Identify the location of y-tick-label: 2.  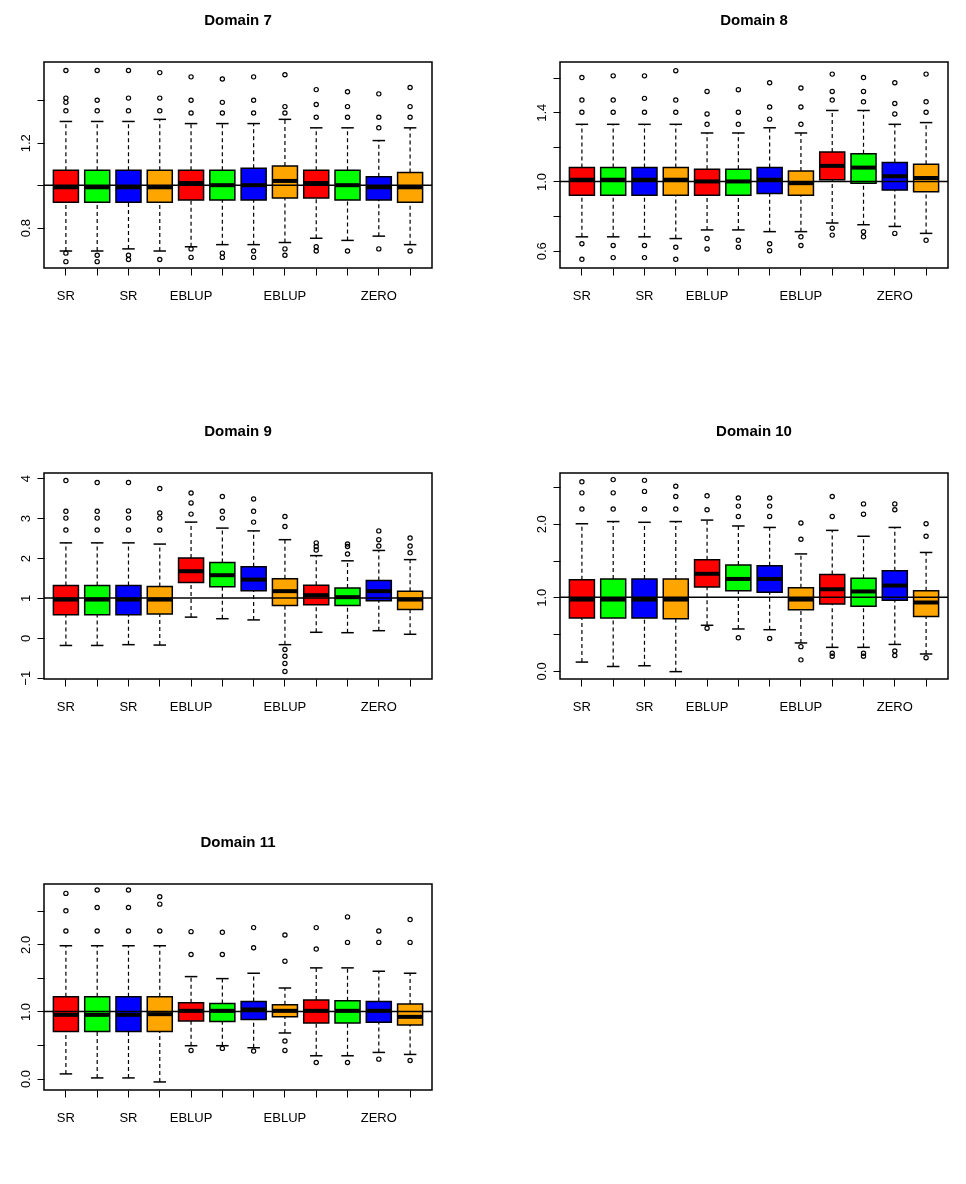
(25, 558).